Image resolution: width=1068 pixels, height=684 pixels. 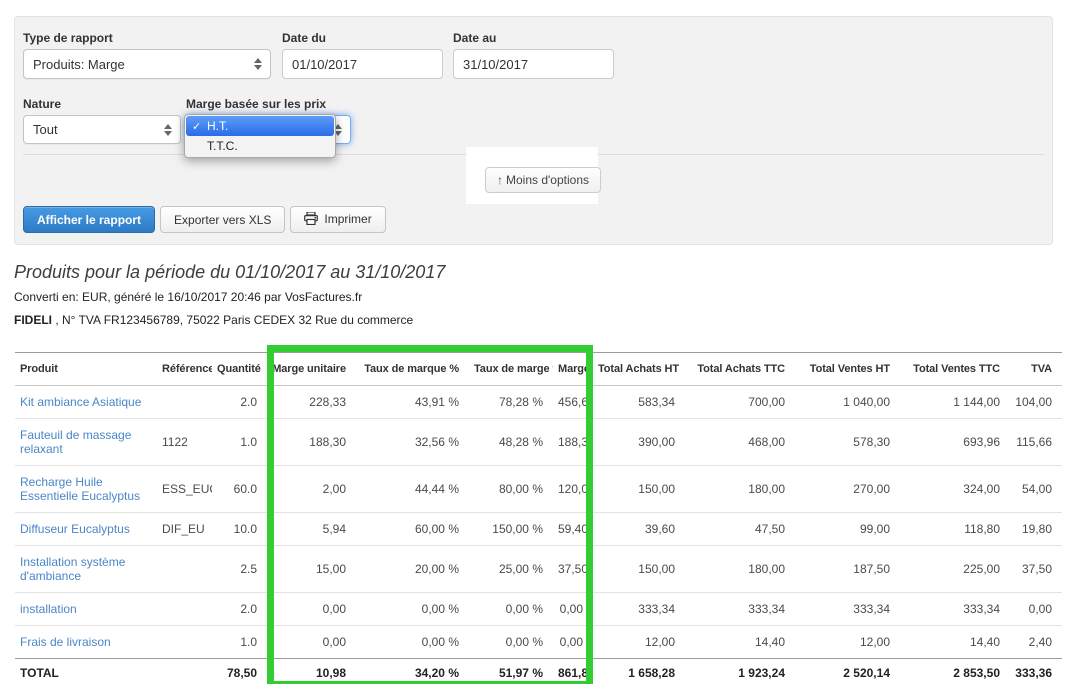 What do you see at coordinates (311, 529) in the screenshot?
I see `table-cell: 5,94` at bounding box center [311, 529].